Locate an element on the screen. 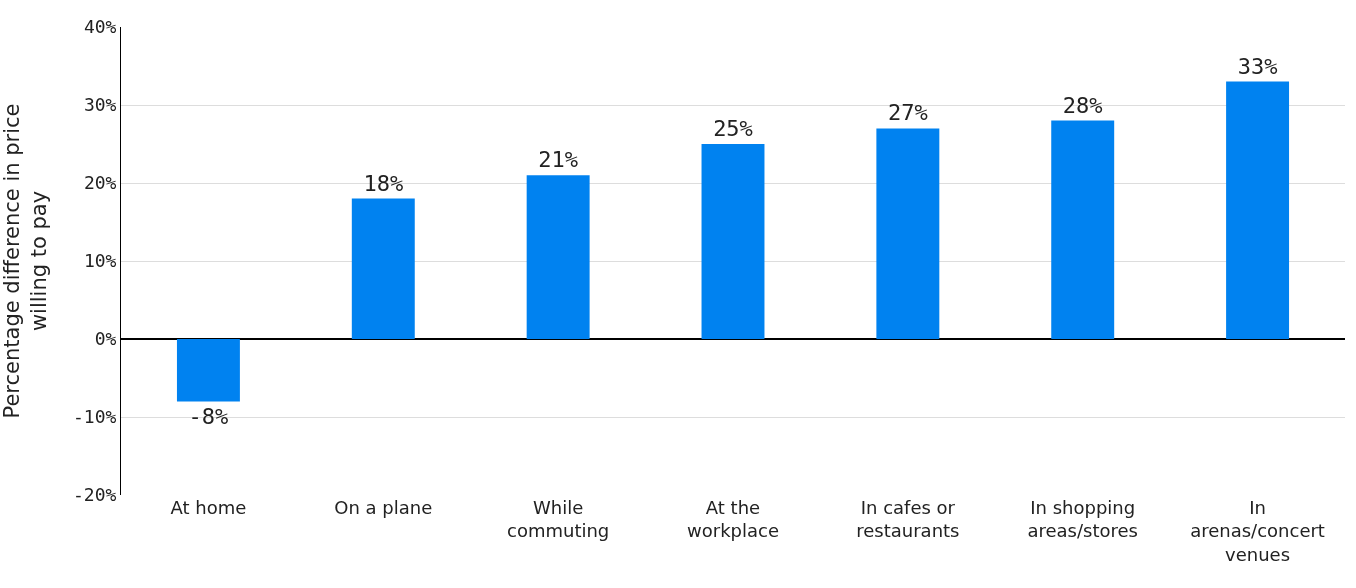  y-tick-label: 40% is located at coordinates (100, 27).